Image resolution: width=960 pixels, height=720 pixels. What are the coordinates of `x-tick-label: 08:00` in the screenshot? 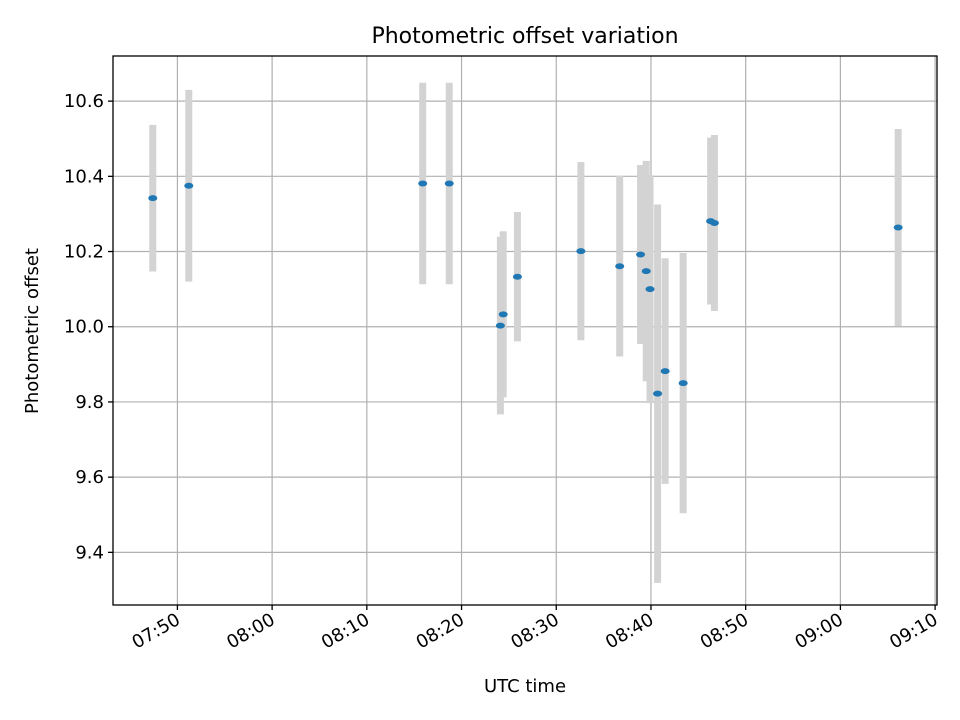 It's located at (250, 631).